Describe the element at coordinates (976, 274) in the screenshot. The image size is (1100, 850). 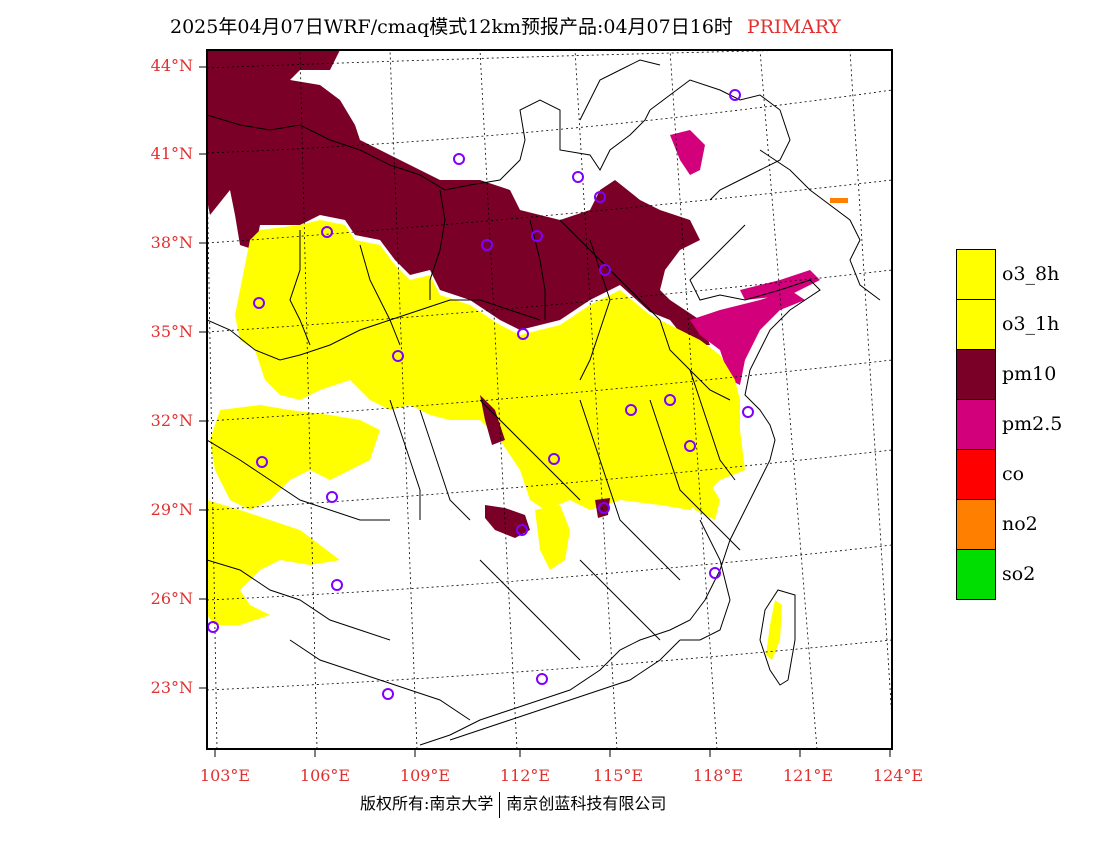
I see `legend-swatch-o3-8h` at that location.